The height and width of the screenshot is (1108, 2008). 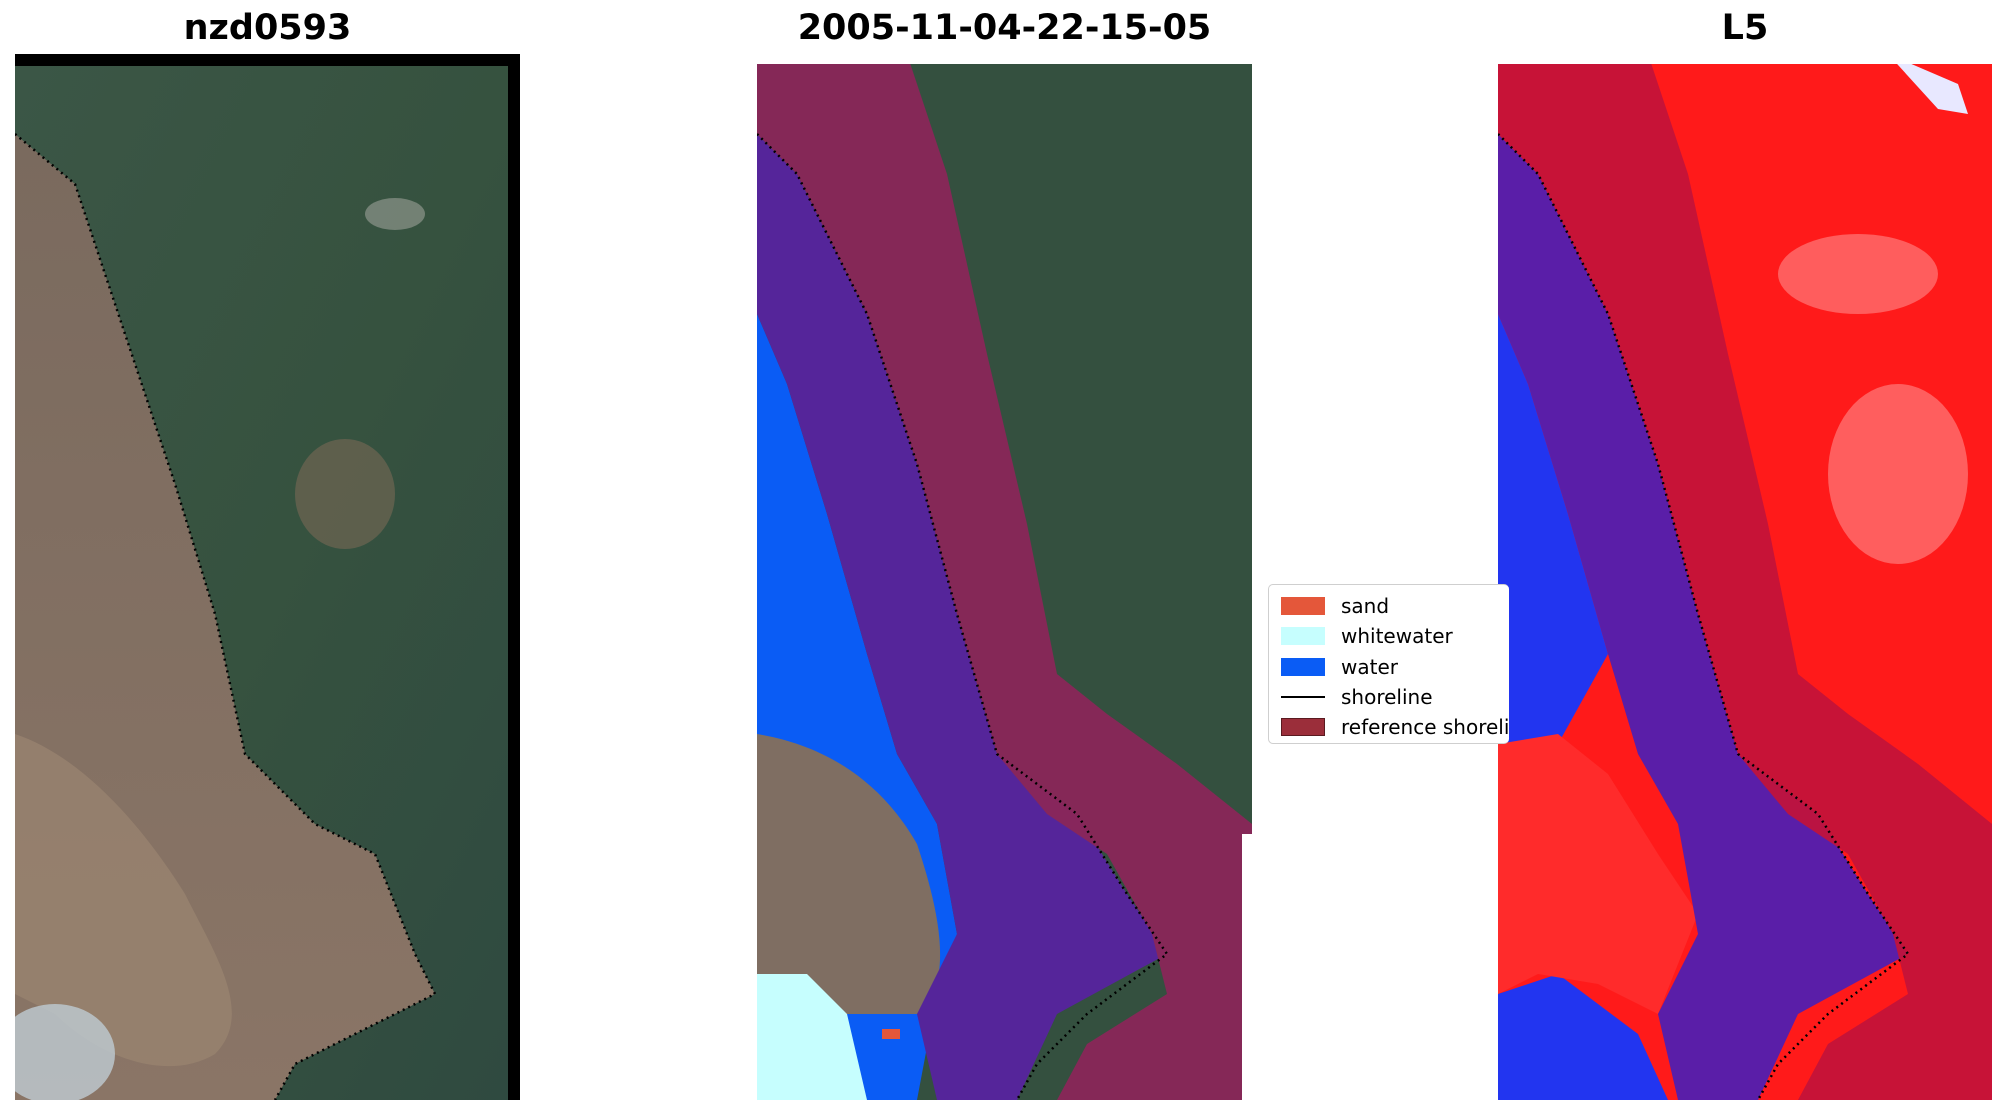 I want to click on sand-region, so click(x=891, y=1034).